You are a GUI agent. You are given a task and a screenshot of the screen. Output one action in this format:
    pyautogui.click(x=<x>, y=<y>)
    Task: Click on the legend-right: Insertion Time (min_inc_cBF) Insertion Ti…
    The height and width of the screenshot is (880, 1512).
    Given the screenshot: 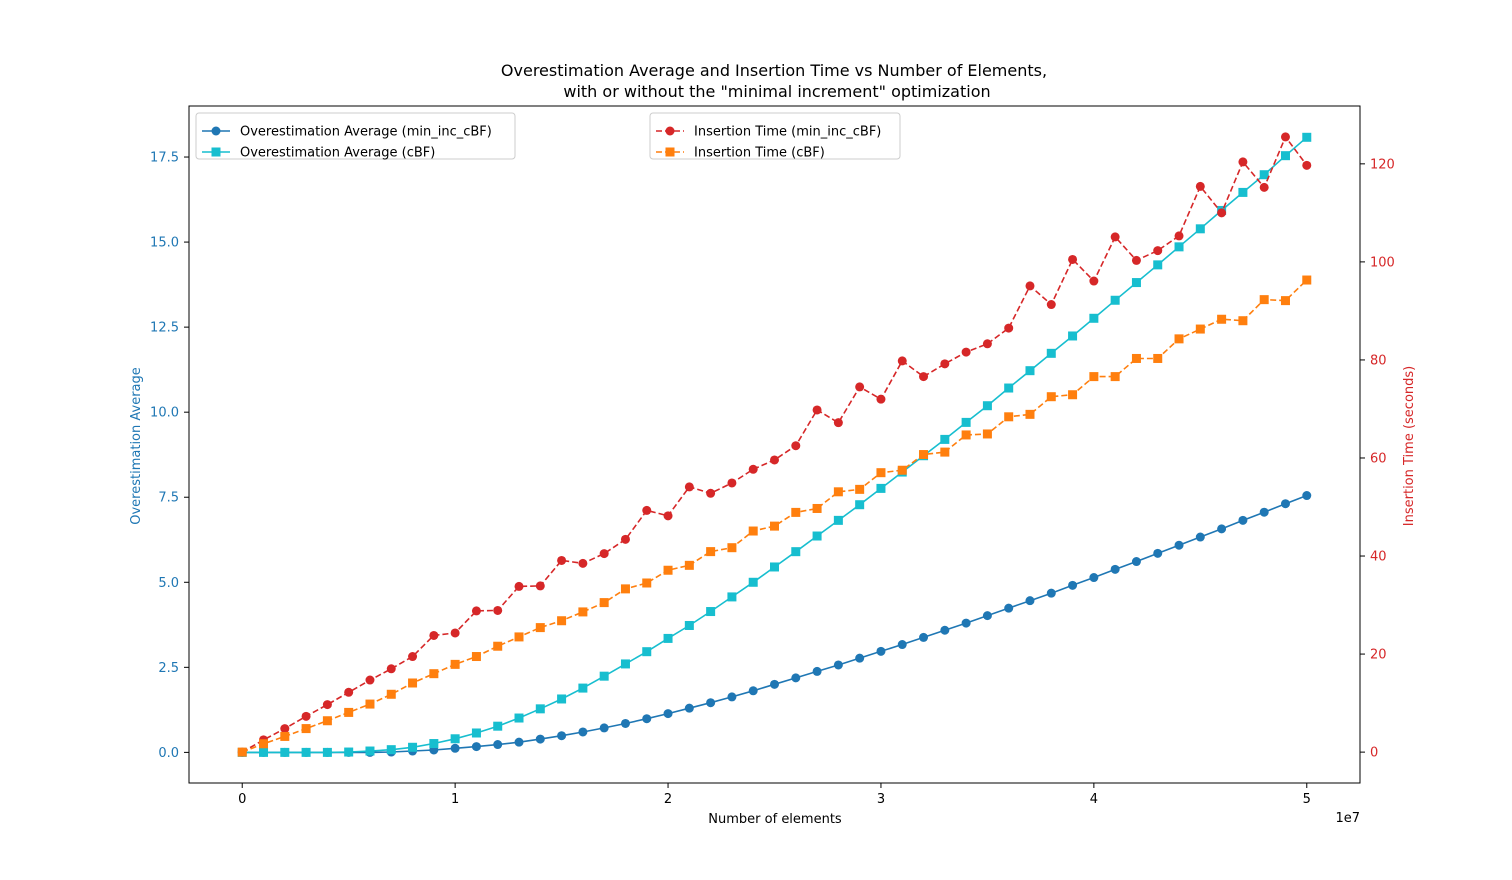 What is the action you would take?
    pyautogui.click(x=775, y=136)
    